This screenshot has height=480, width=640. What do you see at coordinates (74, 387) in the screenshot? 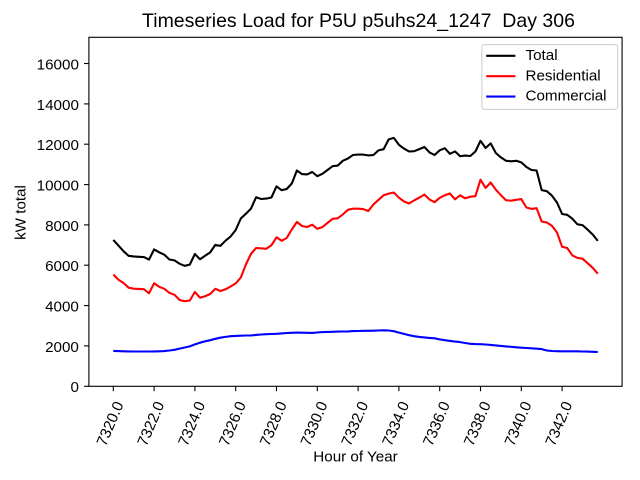
I see `svg-text: 0` at bounding box center [74, 387].